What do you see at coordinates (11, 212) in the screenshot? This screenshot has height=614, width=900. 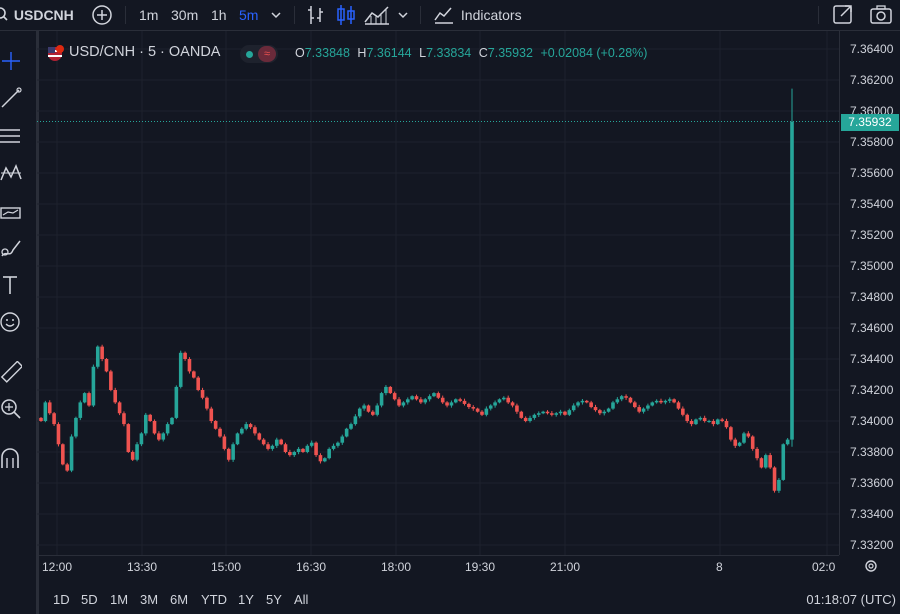 I see `forecast-icon` at bounding box center [11, 212].